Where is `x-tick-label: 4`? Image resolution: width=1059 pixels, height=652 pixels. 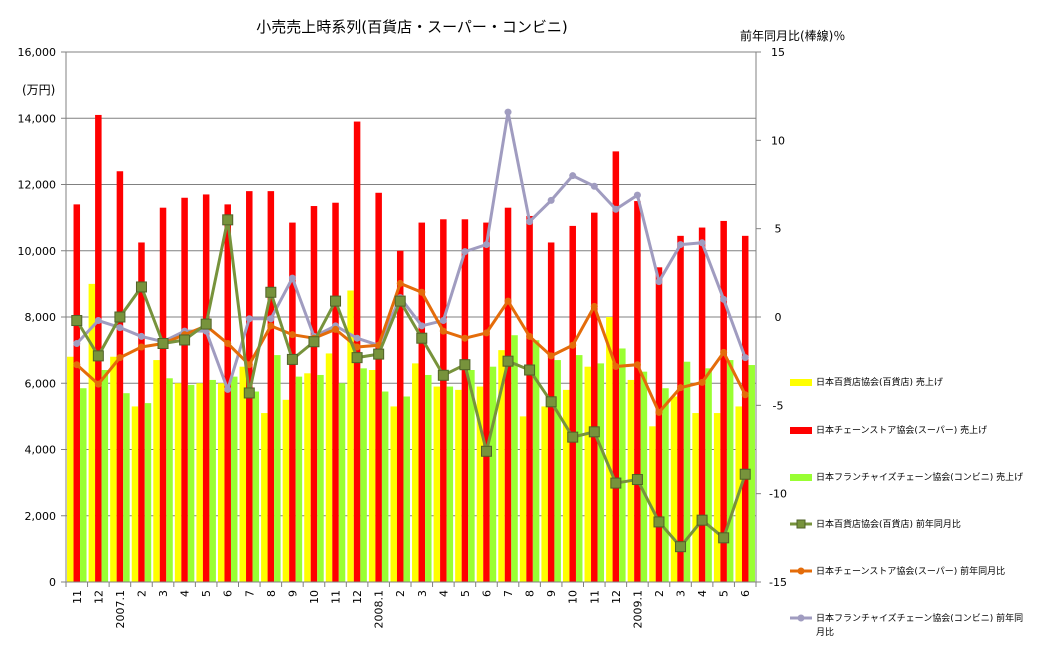 x-tick-label: 4 is located at coordinates (702, 593).